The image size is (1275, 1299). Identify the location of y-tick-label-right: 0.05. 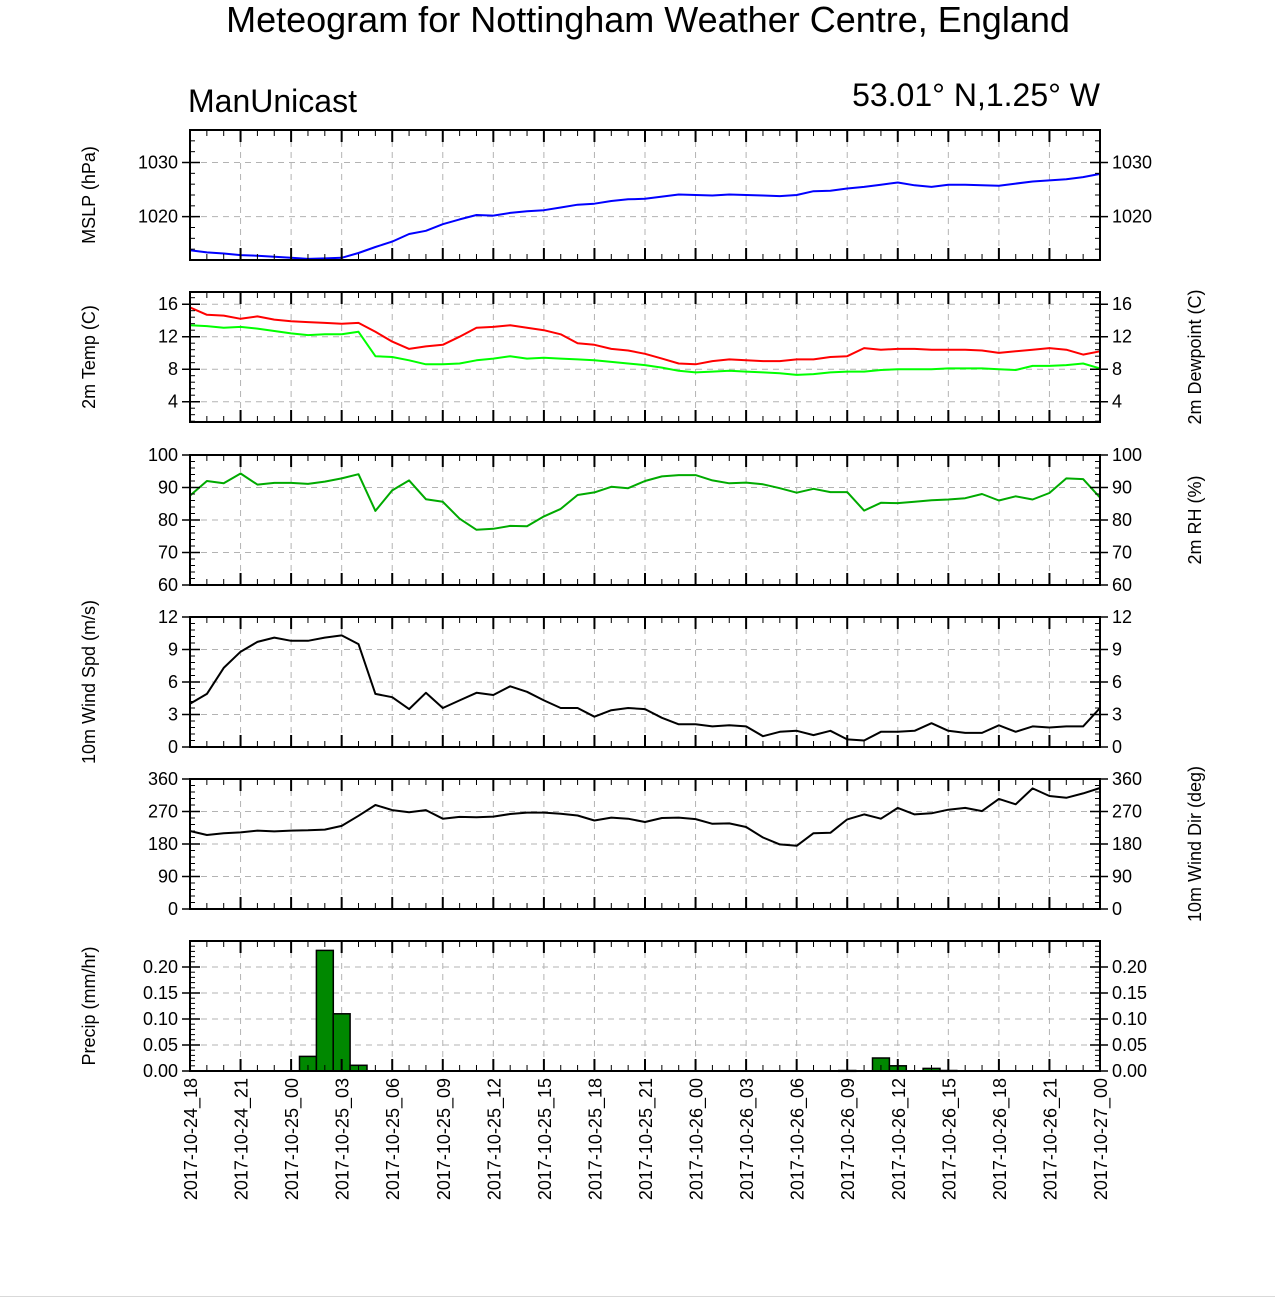
(1129, 1045).